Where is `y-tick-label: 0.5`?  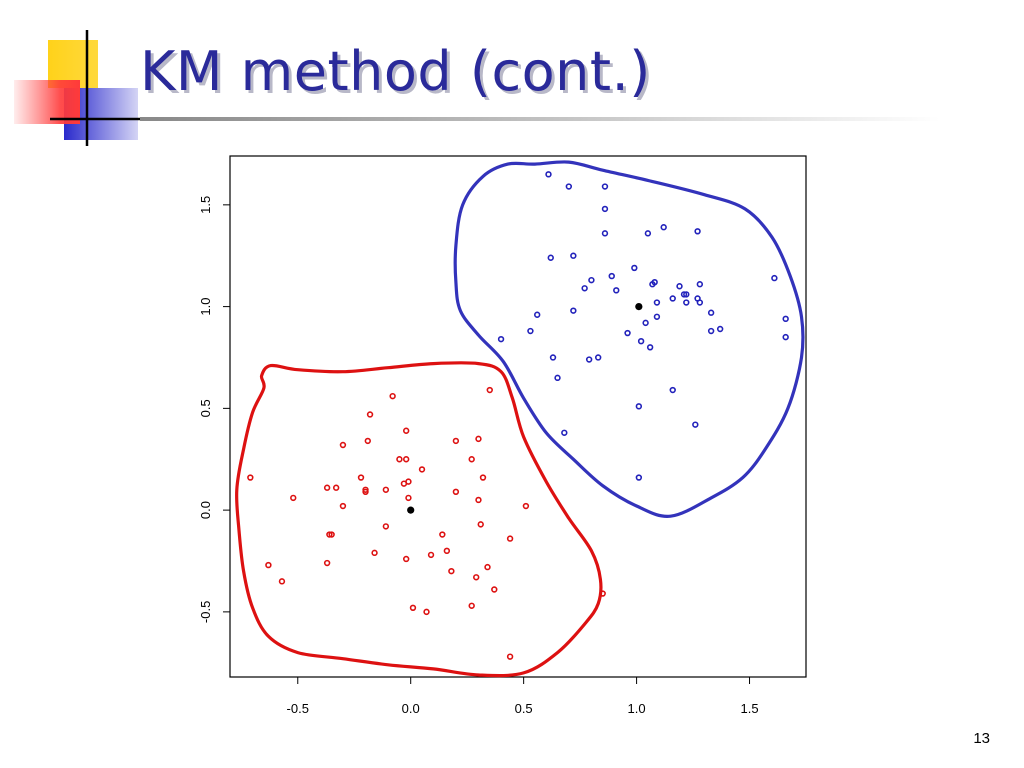 y-tick-label: 0.5 is located at coordinates (205, 408).